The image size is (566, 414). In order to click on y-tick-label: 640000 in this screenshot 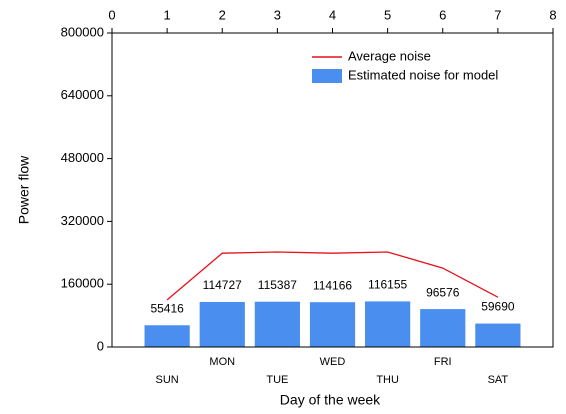, I will do `click(82, 94)`.